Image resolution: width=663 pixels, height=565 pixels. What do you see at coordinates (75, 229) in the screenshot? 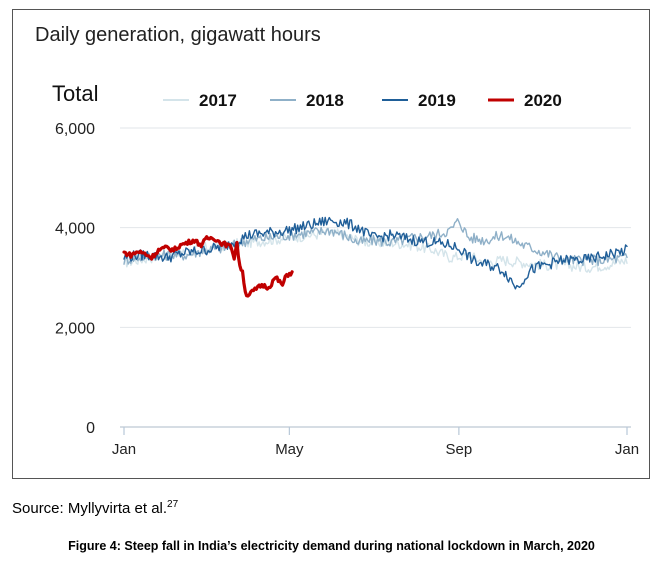
I see `y-tick-label: 4,000` at bounding box center [75, 229].